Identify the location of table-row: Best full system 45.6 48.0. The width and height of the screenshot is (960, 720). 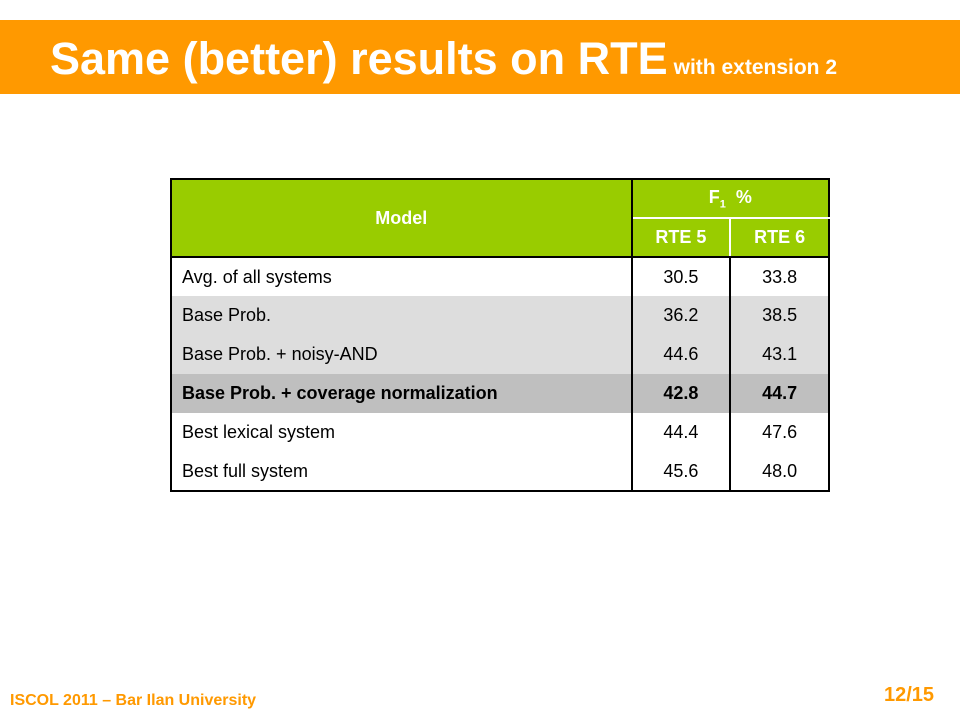
(500, 472).